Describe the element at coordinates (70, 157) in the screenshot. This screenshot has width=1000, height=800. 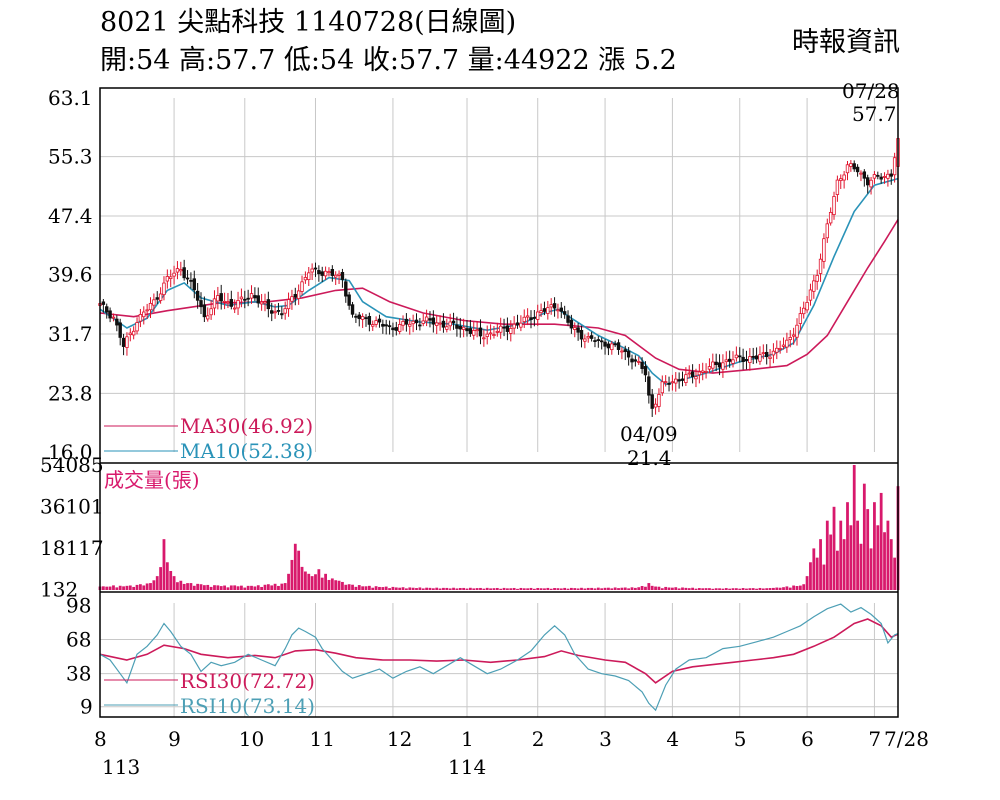
I see `price-y-tick-label: 55.3` at that location.